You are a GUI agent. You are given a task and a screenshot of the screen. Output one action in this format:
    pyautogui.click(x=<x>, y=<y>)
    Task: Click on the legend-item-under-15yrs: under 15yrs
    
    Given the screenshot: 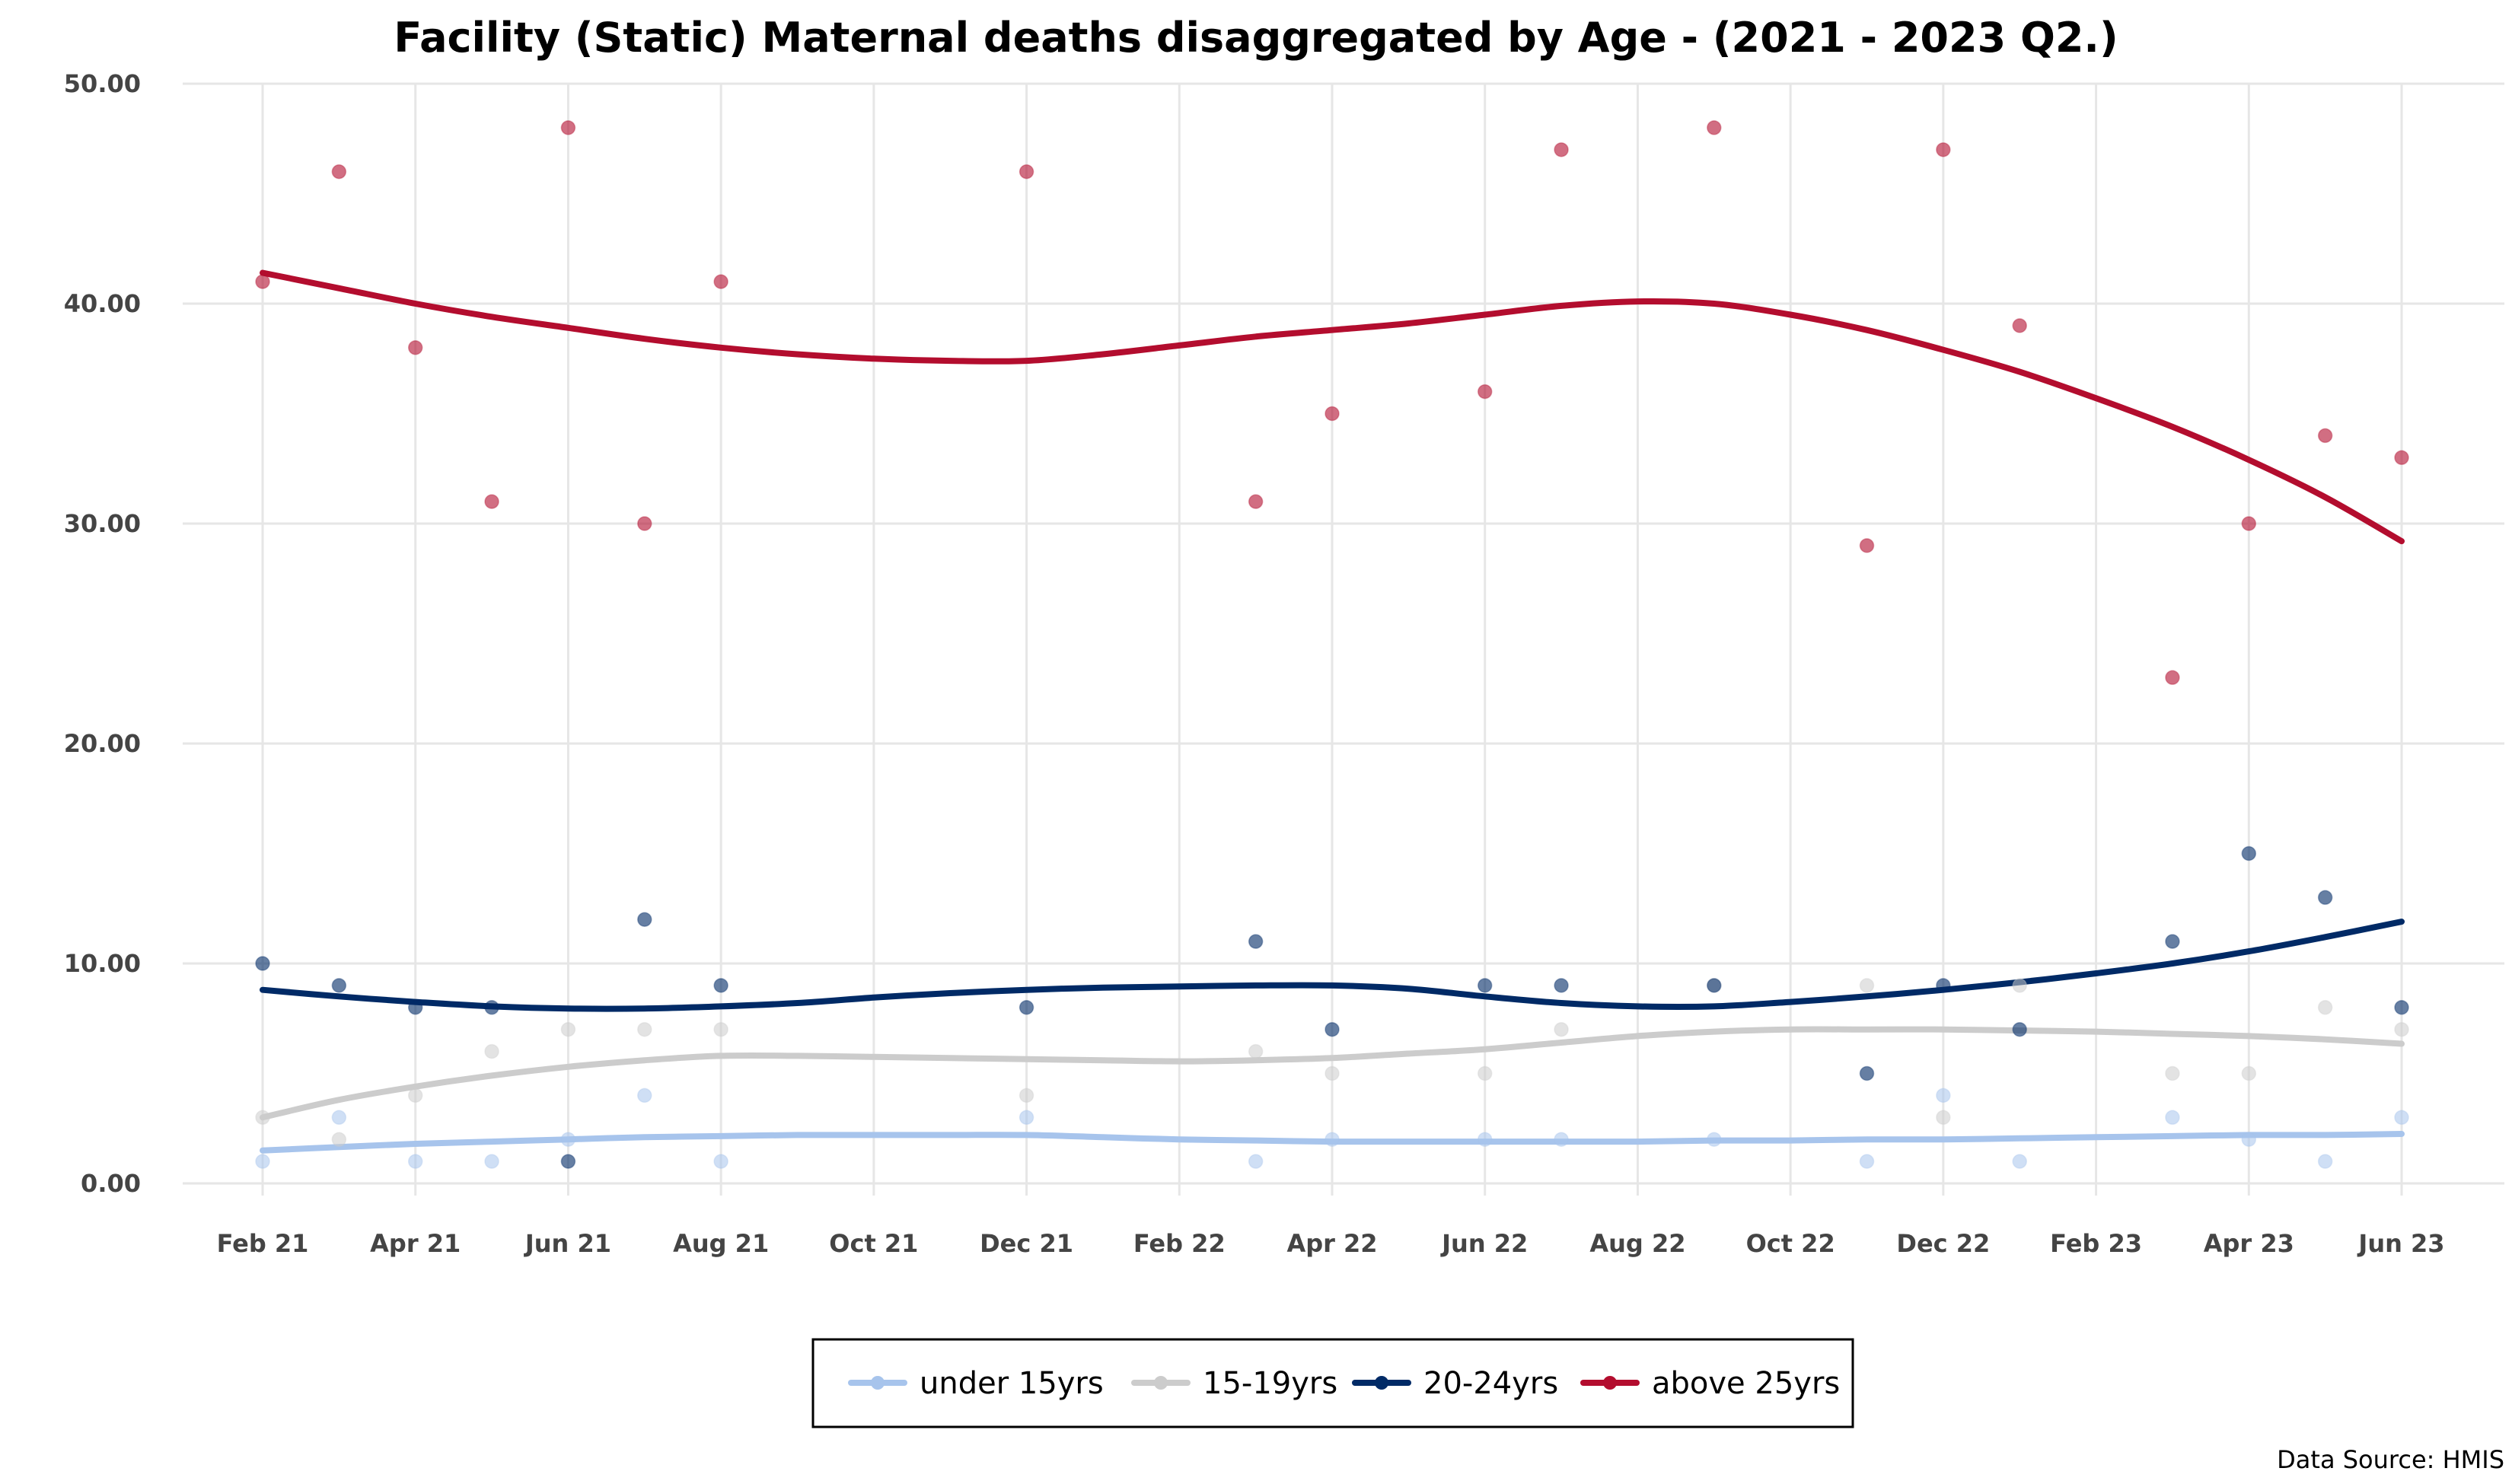 What is the action you would take?
    pyautogui.click(x=976, y=1383)
    